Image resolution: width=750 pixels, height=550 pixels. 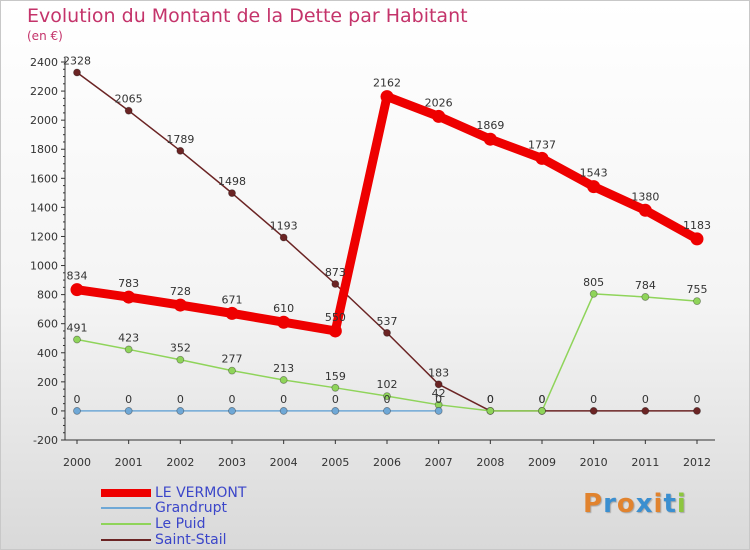 What do you see at coordinates (490, 462) in the screenshot?
I see `x-tick-label: 2008` at bounding box center [490, 462].